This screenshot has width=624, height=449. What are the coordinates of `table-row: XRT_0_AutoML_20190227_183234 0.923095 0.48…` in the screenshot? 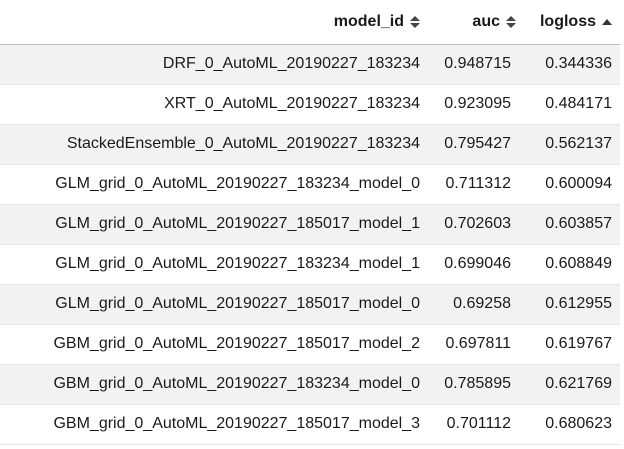 It's located at (310, 104).